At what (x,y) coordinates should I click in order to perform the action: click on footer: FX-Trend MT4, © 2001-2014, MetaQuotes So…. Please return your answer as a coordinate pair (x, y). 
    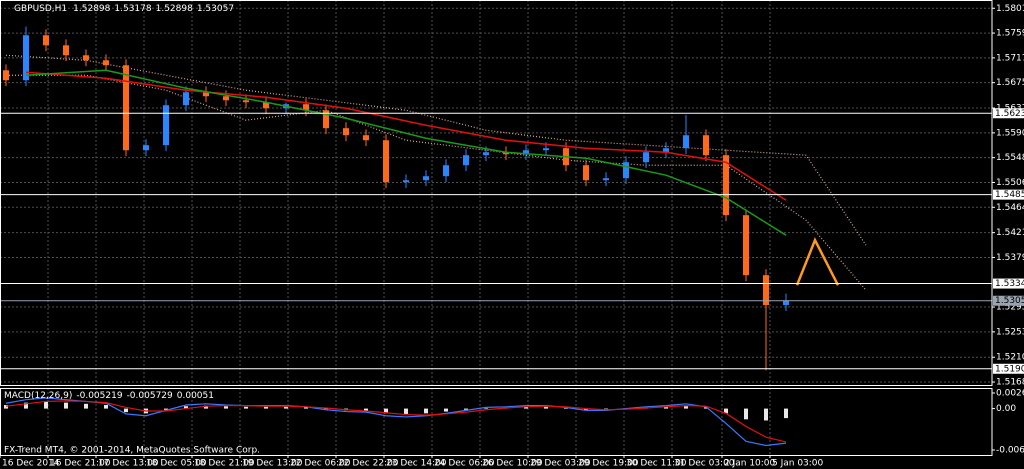
    Looking at the image, I should click on (132, 451).